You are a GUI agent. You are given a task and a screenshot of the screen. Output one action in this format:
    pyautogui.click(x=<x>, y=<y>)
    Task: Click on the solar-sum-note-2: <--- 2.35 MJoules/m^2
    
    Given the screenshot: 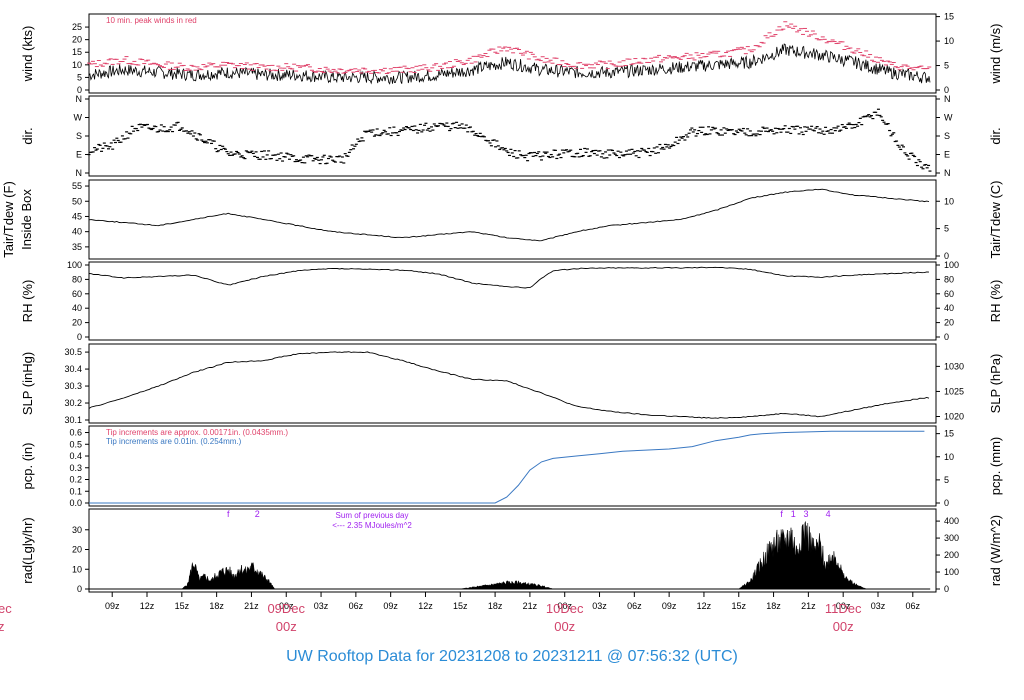 What is the action you would take?
    pyautogui.click(x=372, y=525)
    